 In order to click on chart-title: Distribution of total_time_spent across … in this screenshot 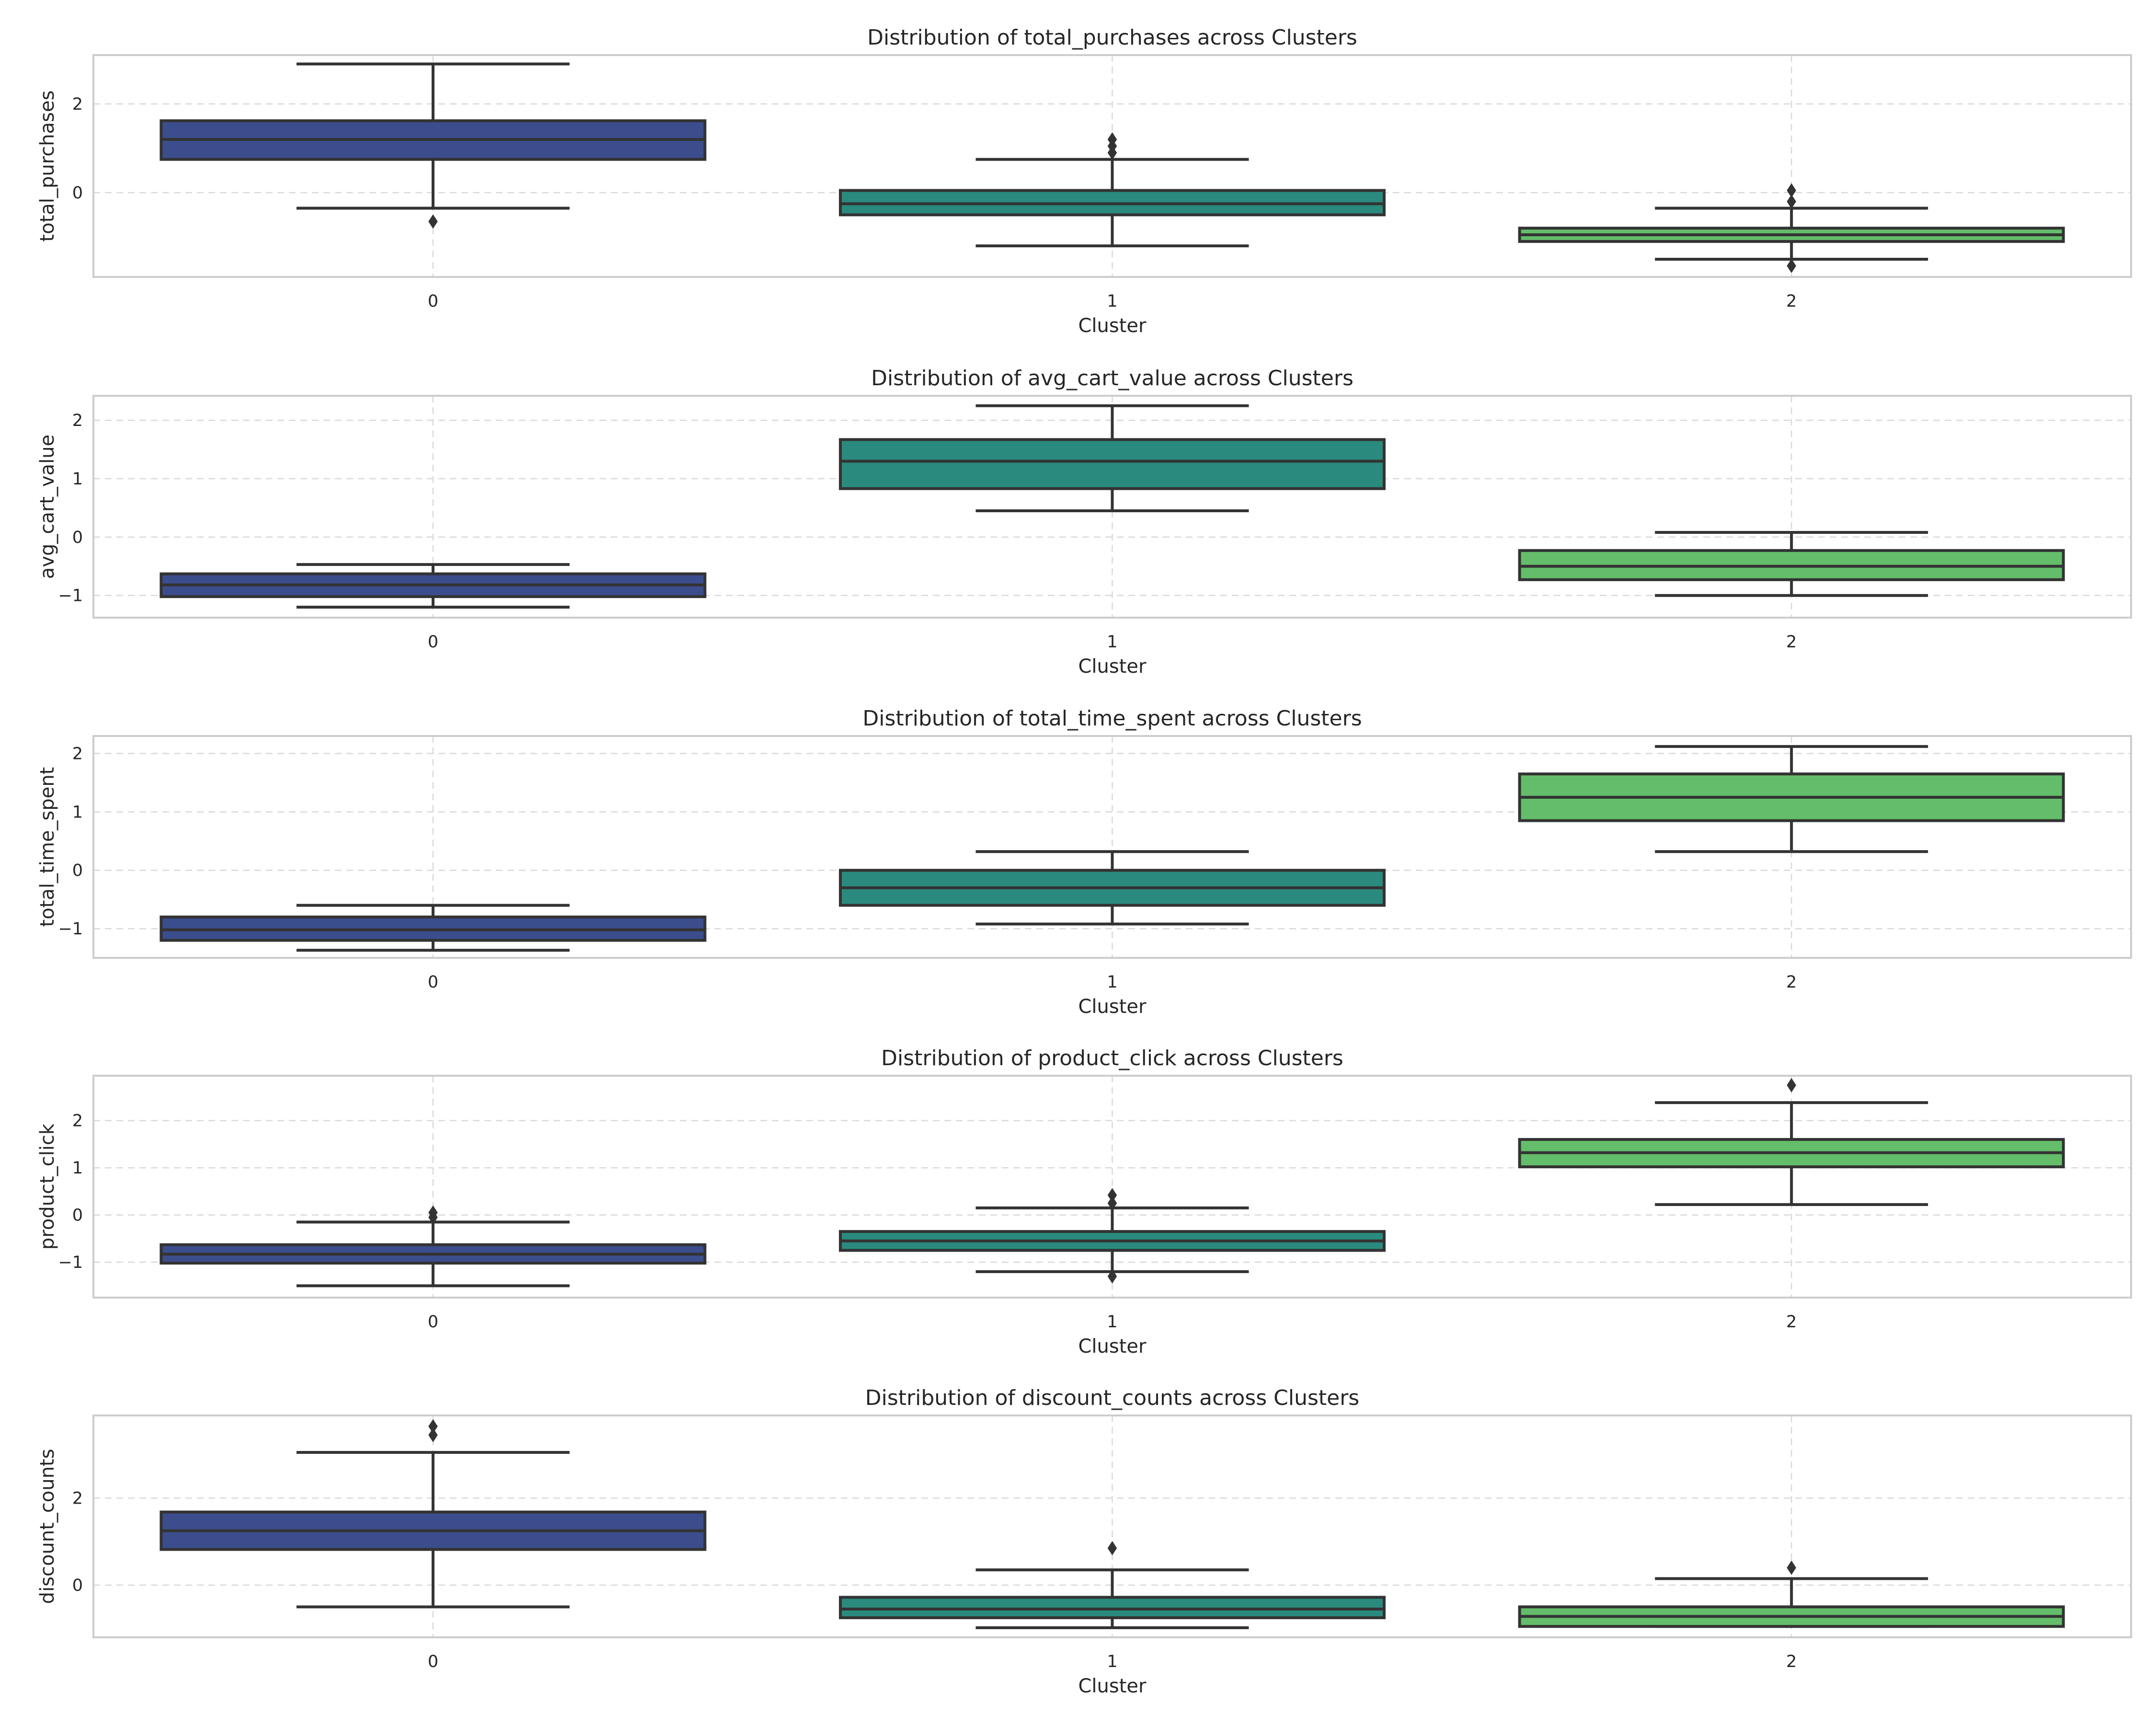, I will do `click(1112, 718)`.